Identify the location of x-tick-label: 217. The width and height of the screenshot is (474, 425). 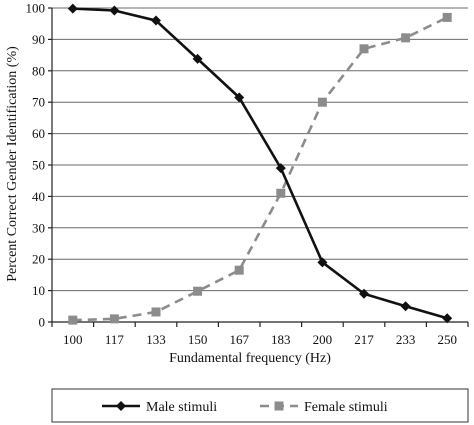
(364, 339).